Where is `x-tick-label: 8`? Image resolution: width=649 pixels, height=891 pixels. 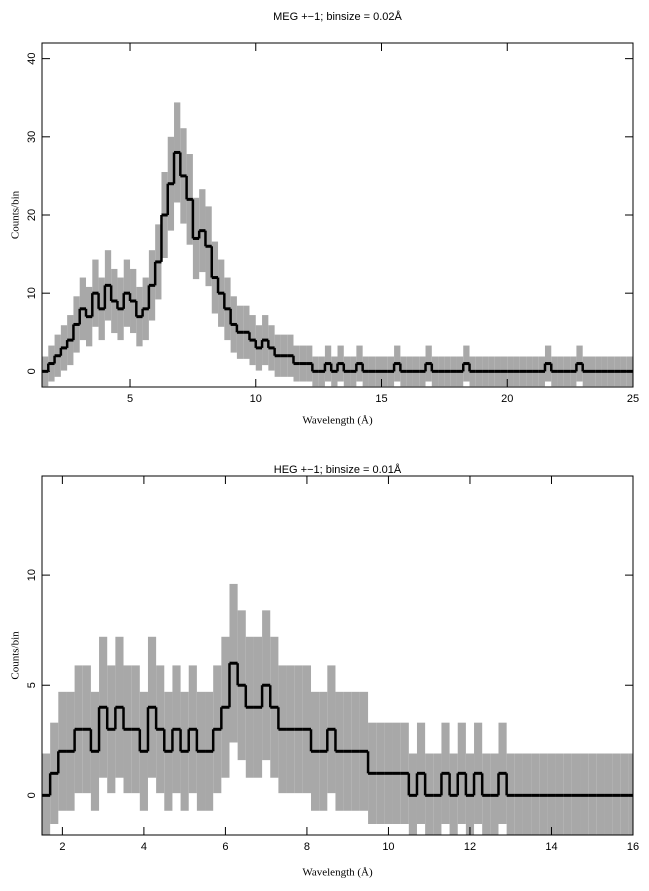
x-tick-label: 8 is located at coordinates (307, 847).